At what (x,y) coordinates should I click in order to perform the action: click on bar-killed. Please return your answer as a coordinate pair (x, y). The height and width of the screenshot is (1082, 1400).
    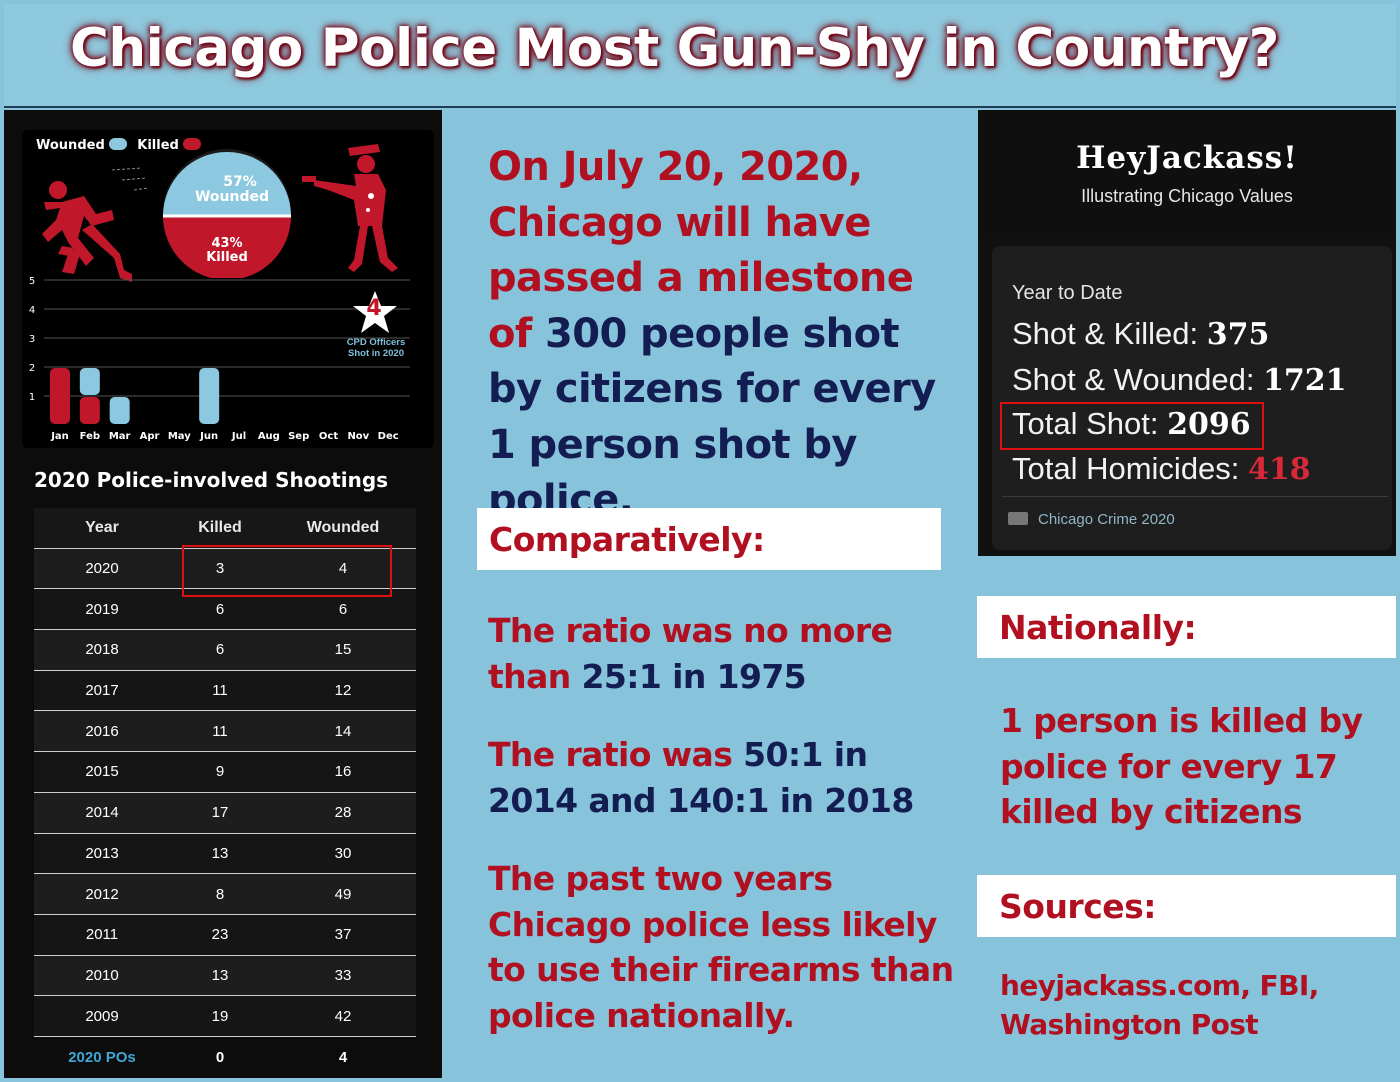
    Looking at the image, I should click on (60, 396).